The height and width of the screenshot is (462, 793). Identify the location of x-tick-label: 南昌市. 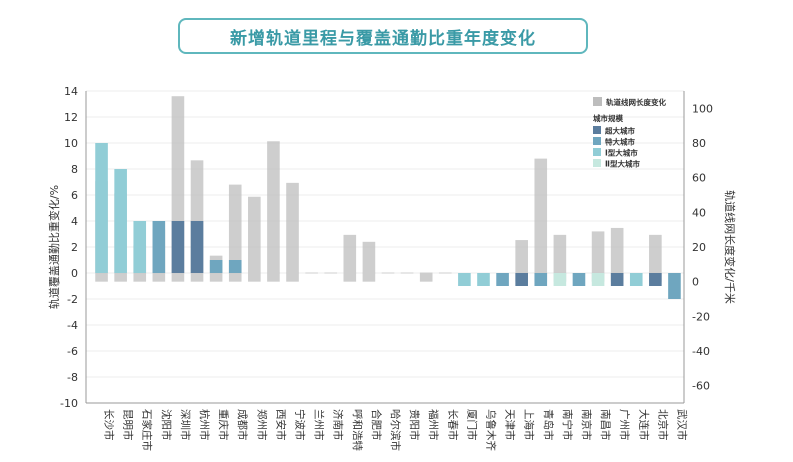
(605, 425).